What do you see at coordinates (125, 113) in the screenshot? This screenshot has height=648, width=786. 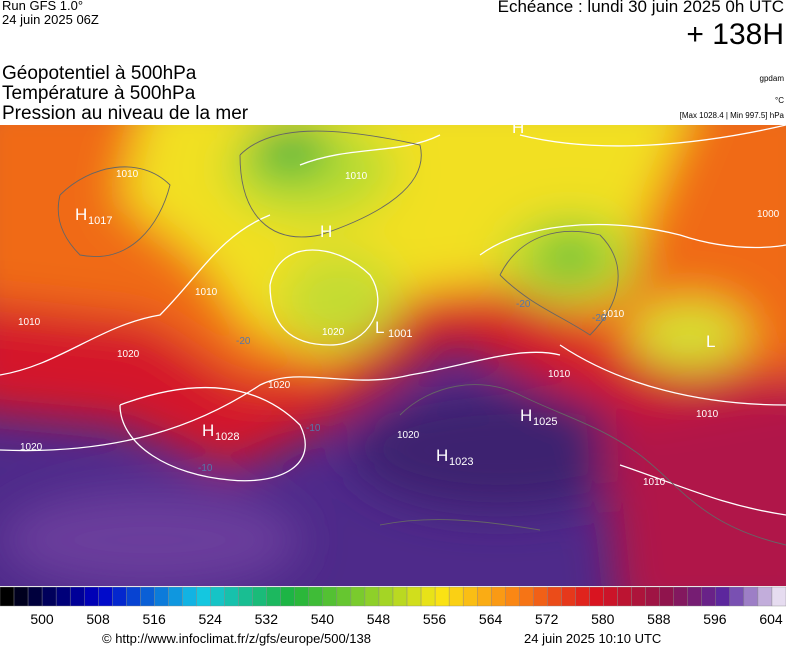 I see `field: Pression au niveau de la mer` at bounding box center [125, 113].